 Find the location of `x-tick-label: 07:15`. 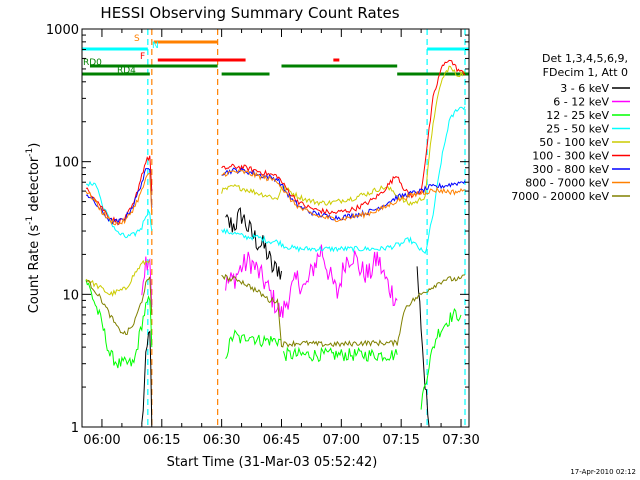

x-tick-label: 07:15 is located at coordinates (400, 440).